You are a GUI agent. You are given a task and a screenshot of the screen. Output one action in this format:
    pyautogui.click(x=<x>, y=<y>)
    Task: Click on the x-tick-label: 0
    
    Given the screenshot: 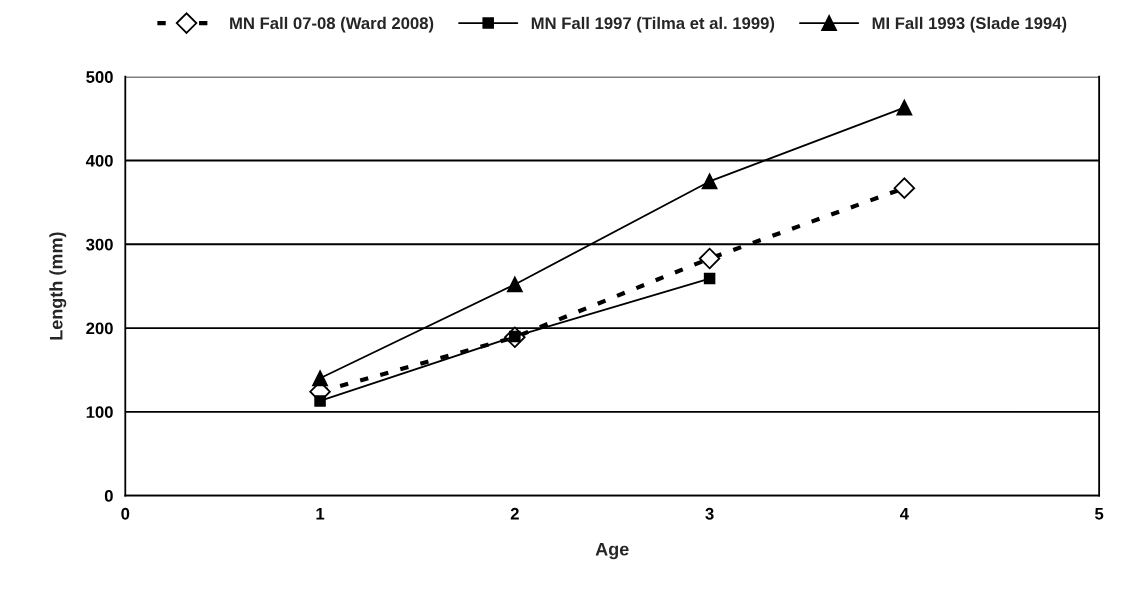 What is the action you would take?
    pyautogui.click(x=125, y=513)
    